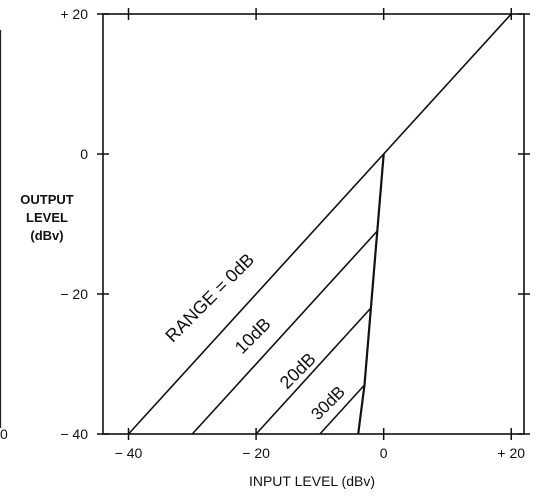  I want to click on series-label-3: 30dB, so click(328, 403).